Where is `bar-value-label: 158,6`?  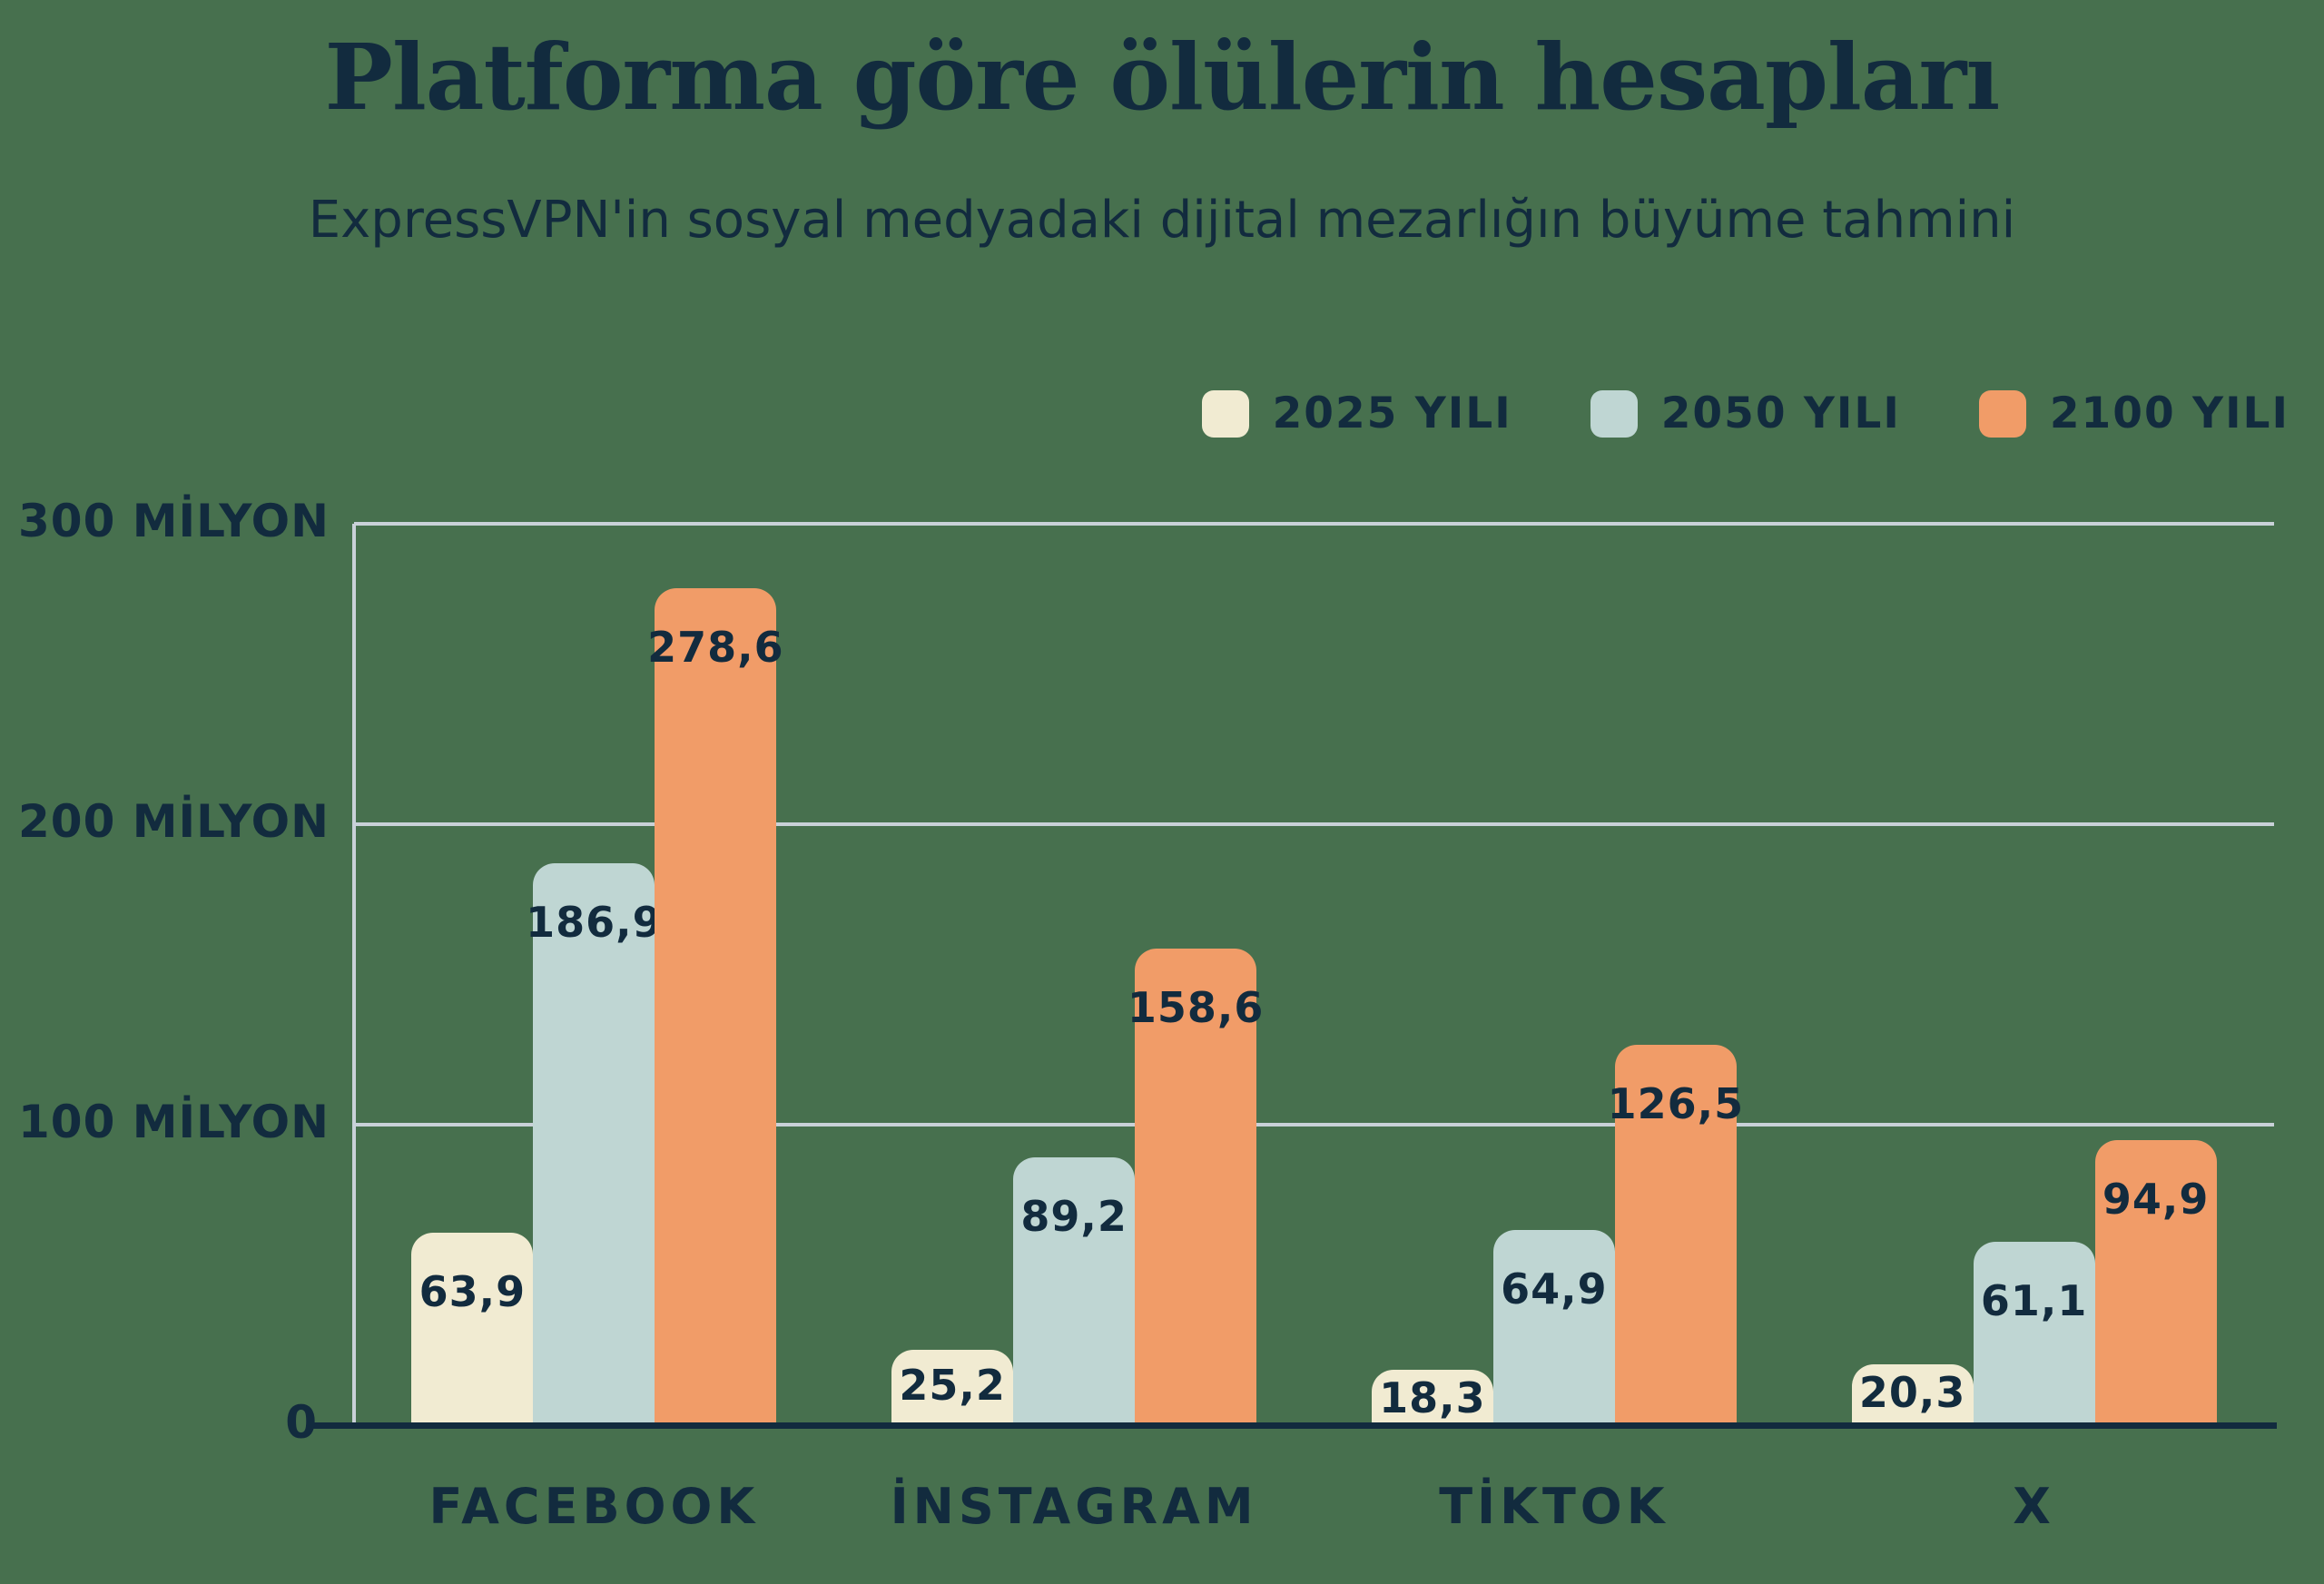 bar-value-label: 158,6 is located at coordinates (1196, 1007).